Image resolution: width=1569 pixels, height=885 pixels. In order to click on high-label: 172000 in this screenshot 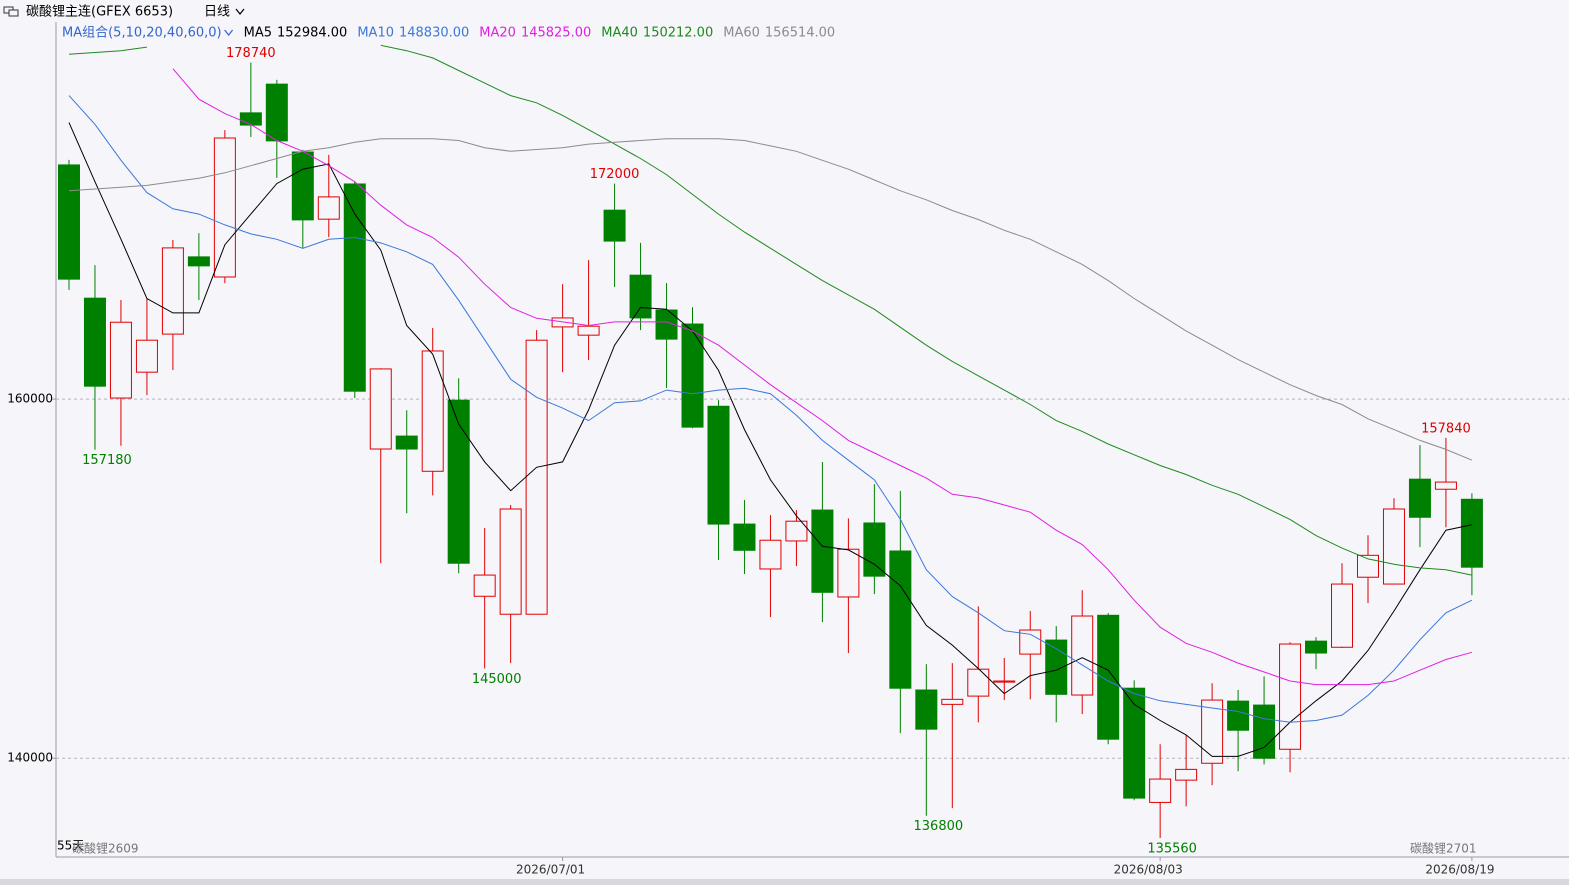, I will do `click(615, 174)`.